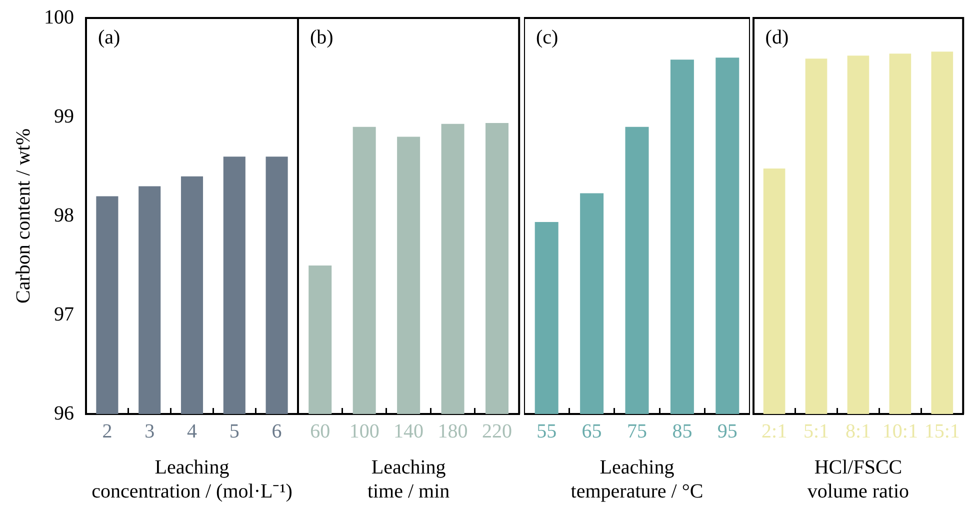 The width and height of the screenshot is (972, 506). I want to click on annotation: (b), so click(322, 37).